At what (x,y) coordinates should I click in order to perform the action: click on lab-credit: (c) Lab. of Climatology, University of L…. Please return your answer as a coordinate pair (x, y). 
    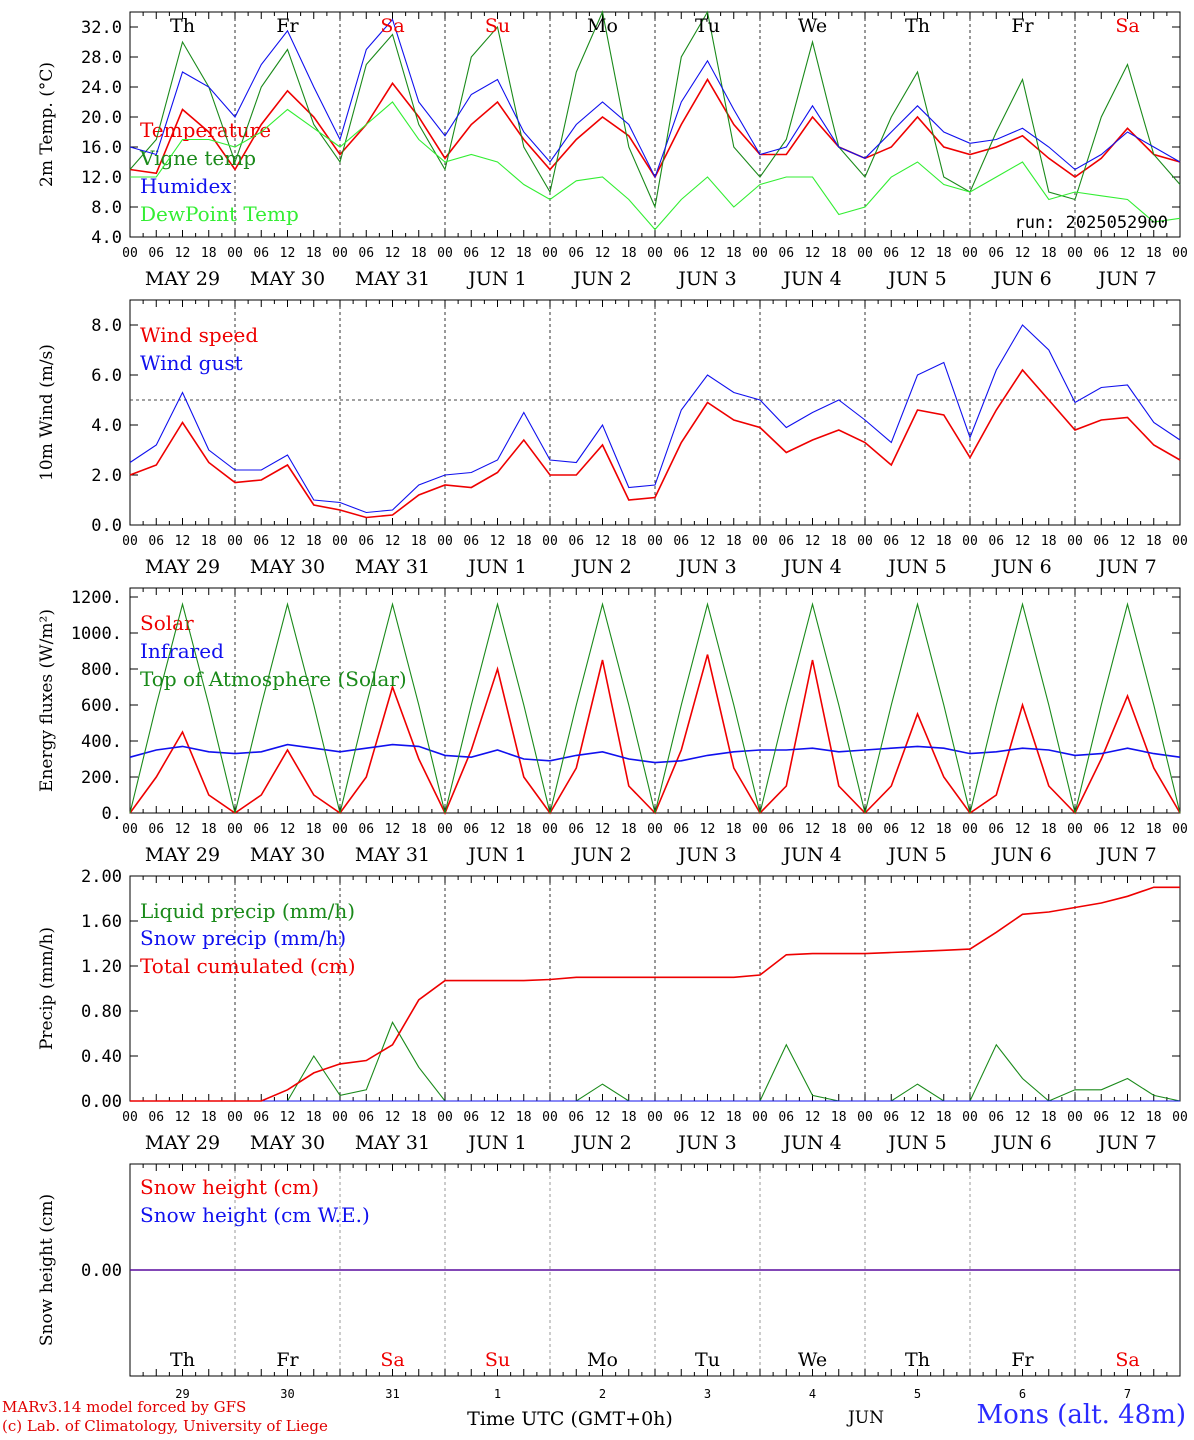
    Looking at the image, I should click on (165, 1426).